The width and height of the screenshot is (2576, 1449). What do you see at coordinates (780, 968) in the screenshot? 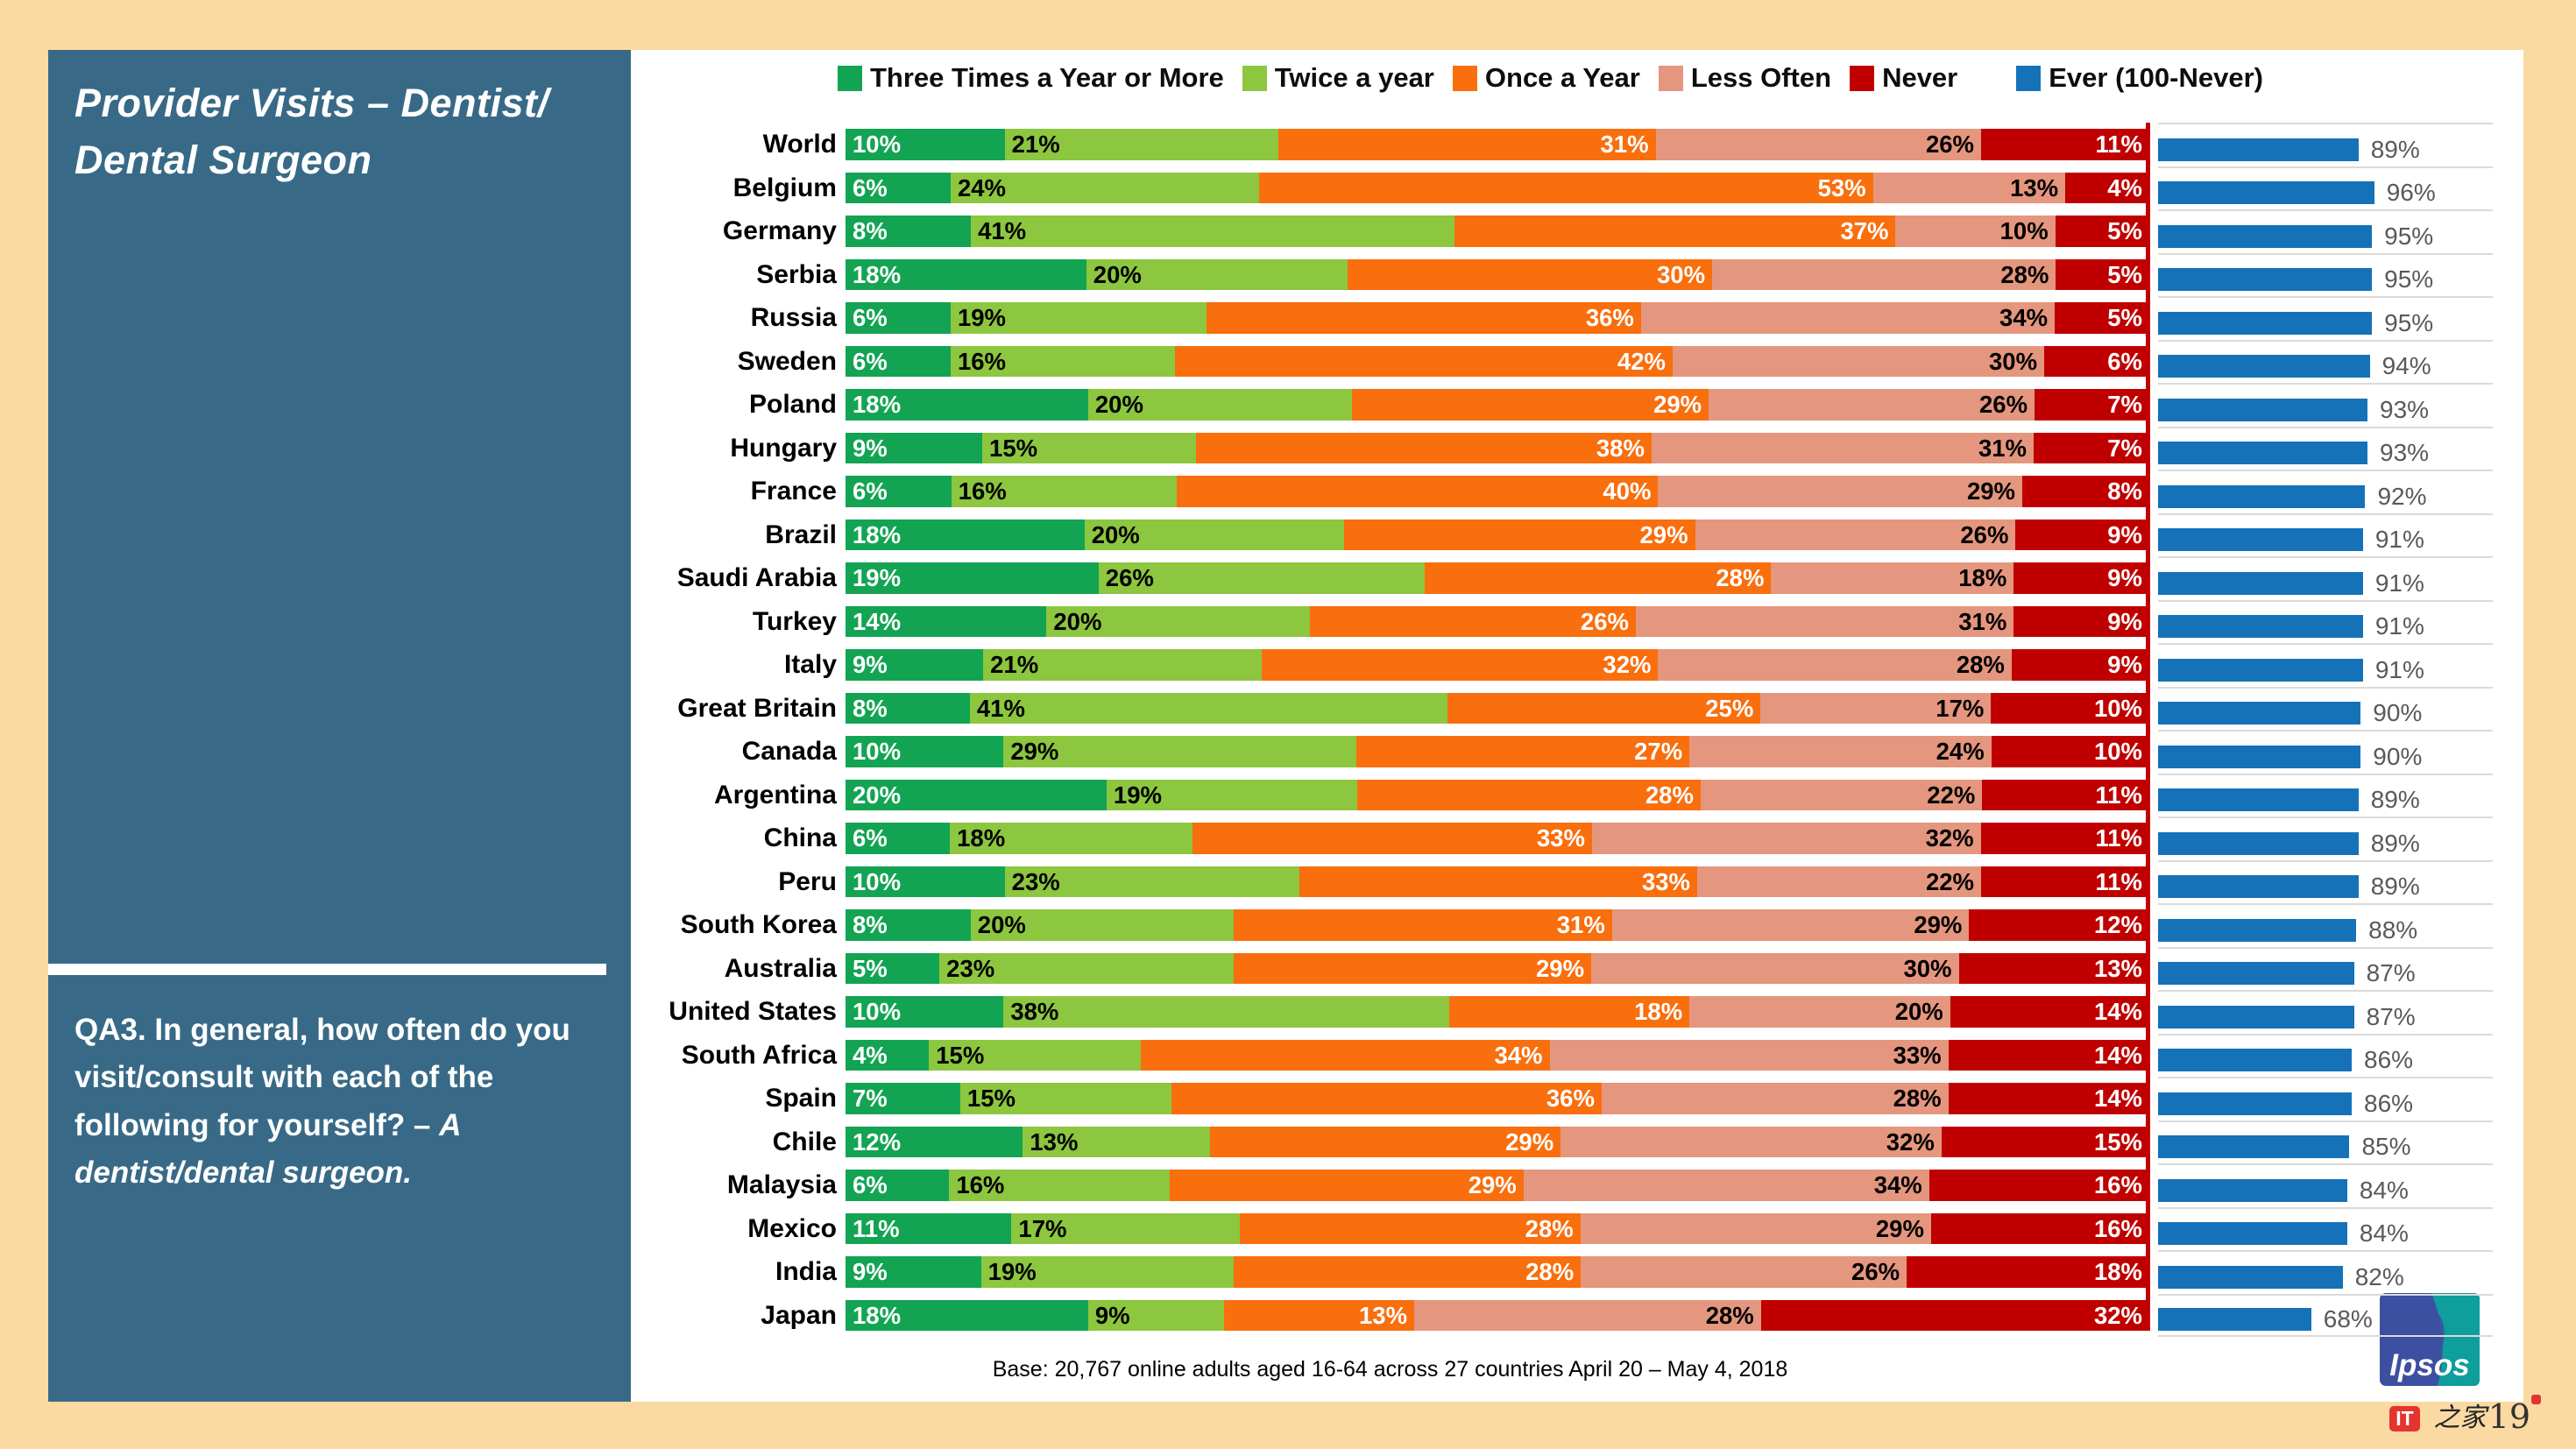
I see `country-label: Australia` at bounding box center [780, 968].